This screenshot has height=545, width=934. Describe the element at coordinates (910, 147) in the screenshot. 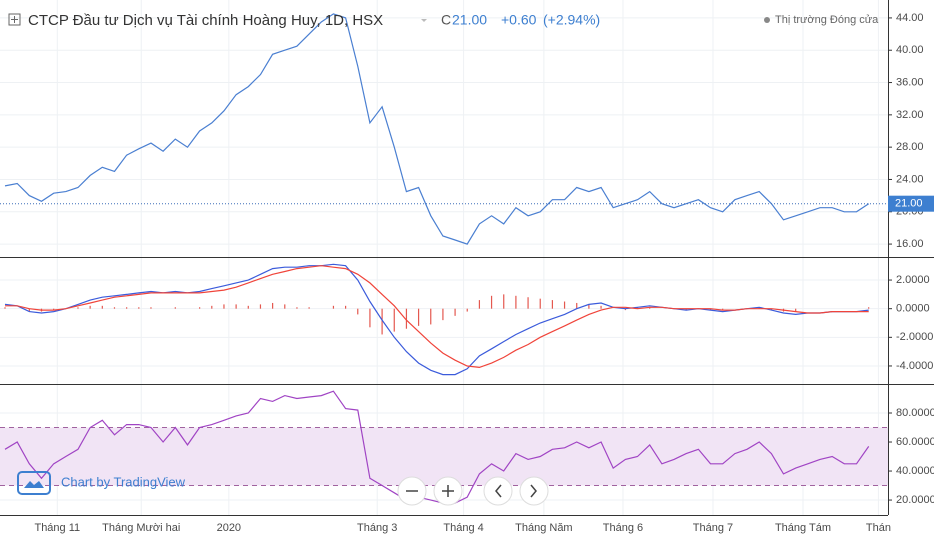

I see `y-tick-label: 28.00` at that location.